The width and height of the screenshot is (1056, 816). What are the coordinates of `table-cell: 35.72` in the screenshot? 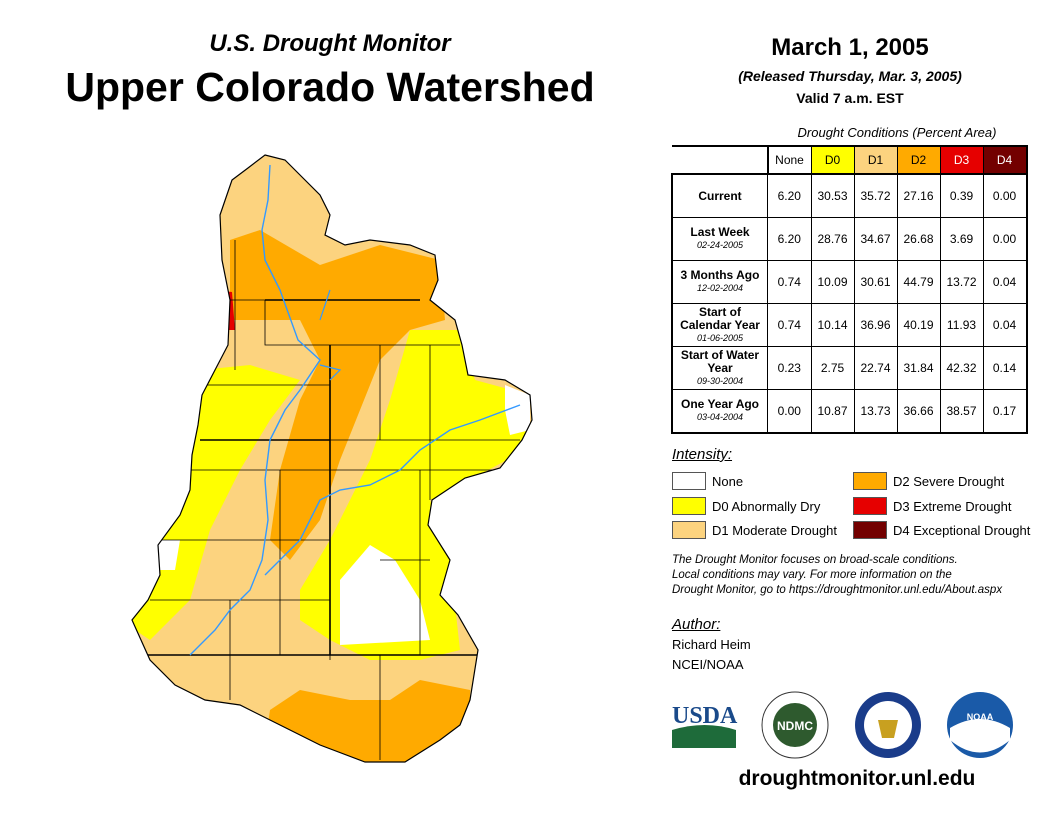 It's located at (875, 195).